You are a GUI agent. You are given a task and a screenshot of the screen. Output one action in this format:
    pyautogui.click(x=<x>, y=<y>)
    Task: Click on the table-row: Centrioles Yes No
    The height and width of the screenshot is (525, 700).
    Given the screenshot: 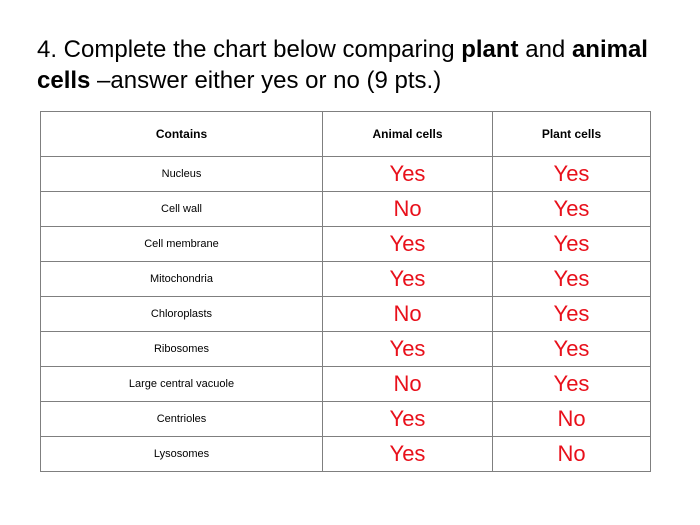 What is the action you would take?
    pyautogui.click(x=345, y=419)
    